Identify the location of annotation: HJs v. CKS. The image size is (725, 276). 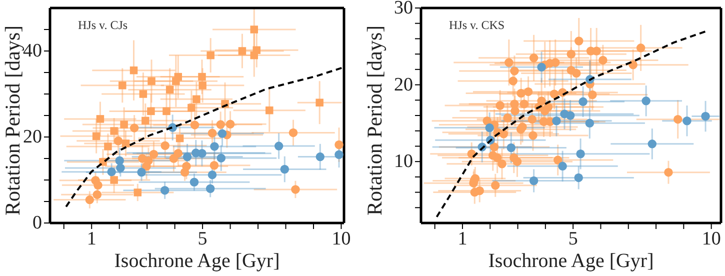
(477, 25).